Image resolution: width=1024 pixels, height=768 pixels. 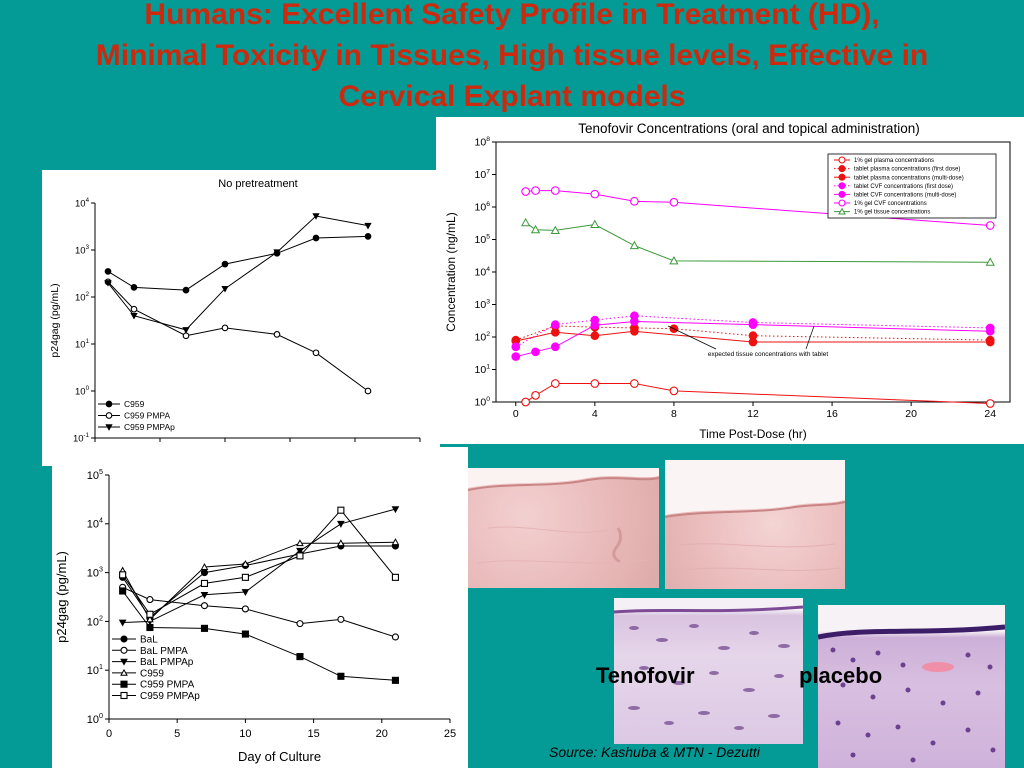 What do you see at coordinates (101, 667) in the screenshot?
I see `culture-y-tick-exponent: 1` at bounding box center [101, 667].